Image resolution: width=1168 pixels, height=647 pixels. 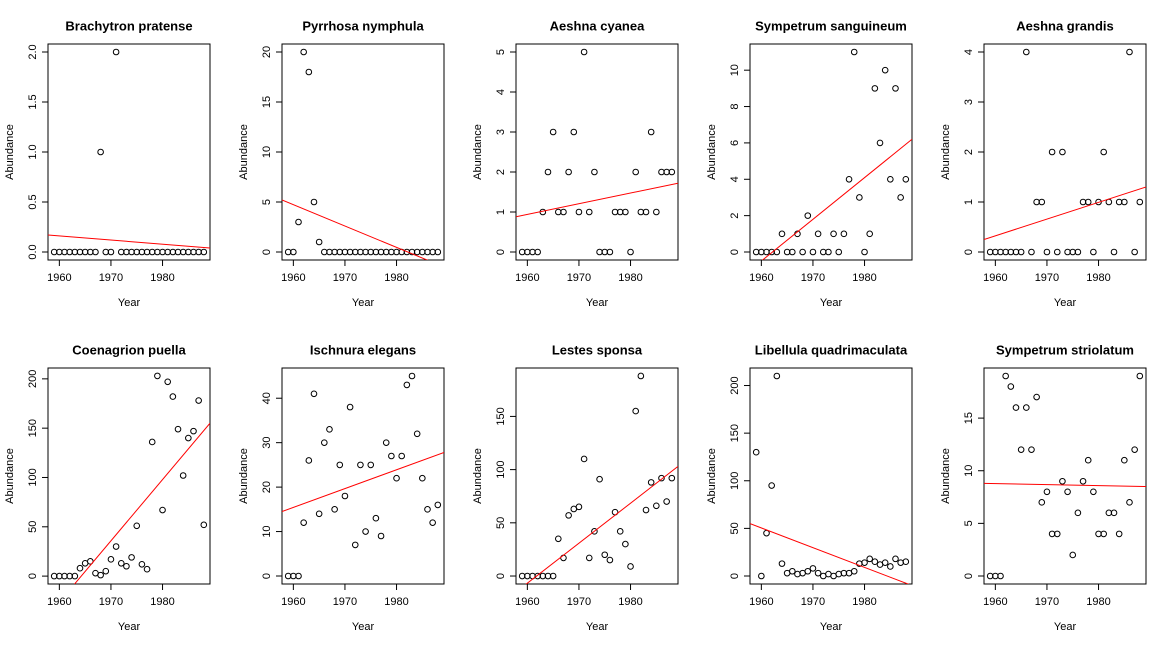 What do you see at coordinates (33, 527) in the screenshot?
I see `y-tick-label: 50` at bounding box center [33, 527].